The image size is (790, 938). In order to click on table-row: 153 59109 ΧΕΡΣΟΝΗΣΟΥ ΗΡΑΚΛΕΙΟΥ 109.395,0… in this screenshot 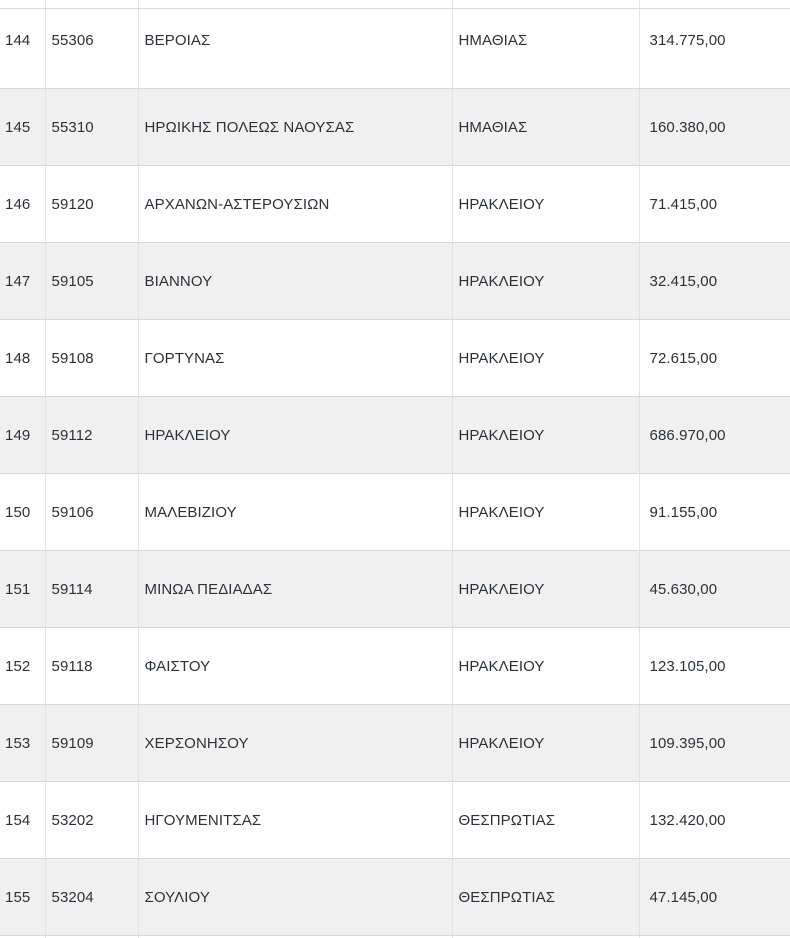, I will do `click(395, 743)`.